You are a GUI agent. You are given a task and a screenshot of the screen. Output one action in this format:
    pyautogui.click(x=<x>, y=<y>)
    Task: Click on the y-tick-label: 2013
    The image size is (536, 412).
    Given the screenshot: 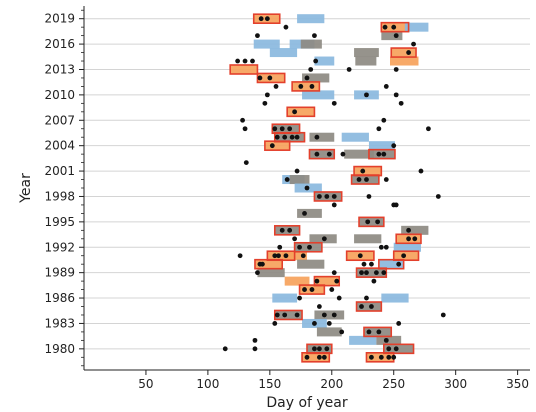 What is the action you would take?
    pyautogui.click(x=59, y=69)
    